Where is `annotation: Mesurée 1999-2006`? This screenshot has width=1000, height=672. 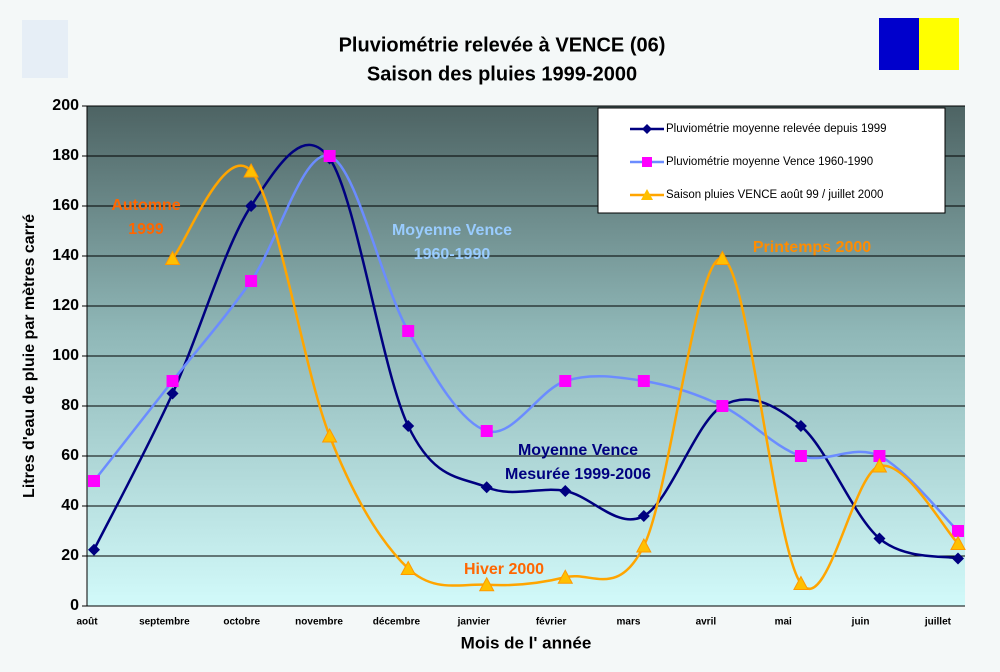
annotation: Mesurée 1999-2006 is located at coordinates (578, 474).